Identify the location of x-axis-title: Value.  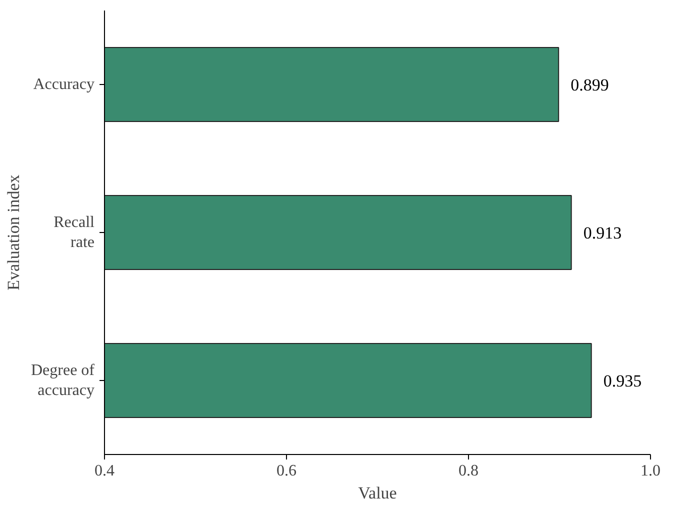
(377, 493).